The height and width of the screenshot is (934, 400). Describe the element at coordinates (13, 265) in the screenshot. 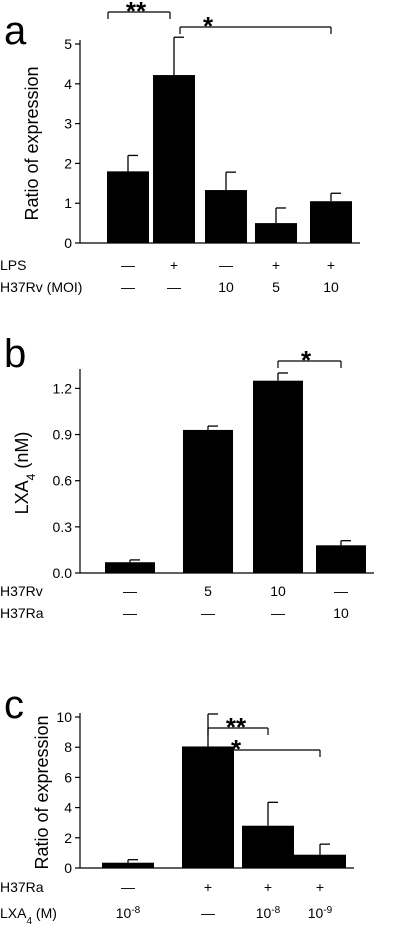

I see `condition-label: LPS` at that location.